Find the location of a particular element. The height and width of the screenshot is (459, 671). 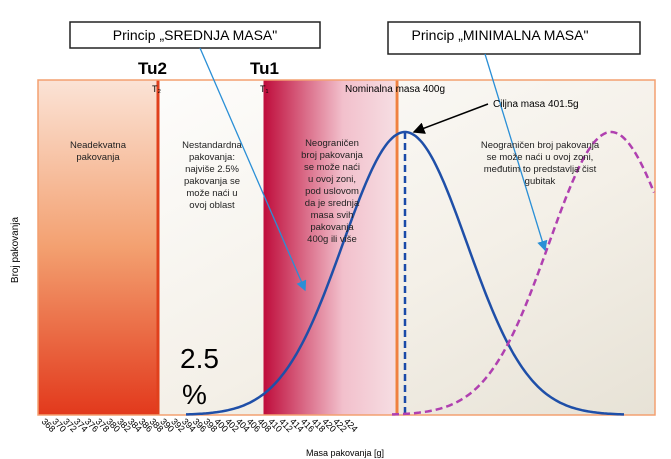

zone-text: Neadekvatna pakovanja is located at coordinates (98, 151).